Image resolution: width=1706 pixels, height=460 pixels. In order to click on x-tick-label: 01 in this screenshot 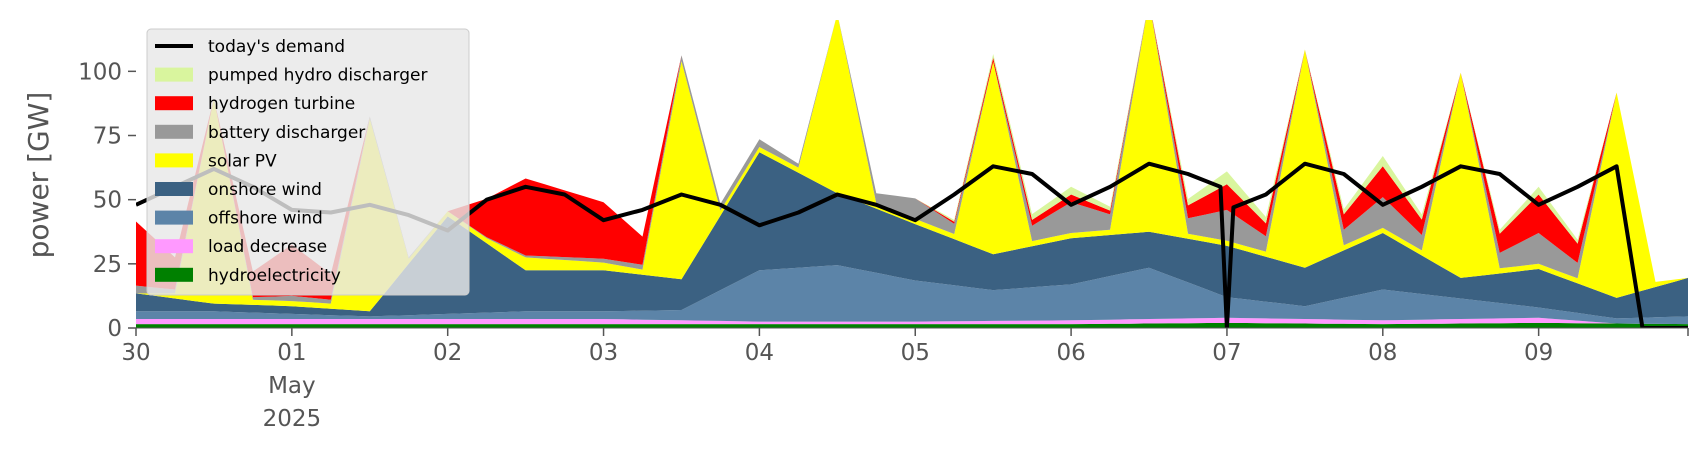, I will do `click(291, 353)`.